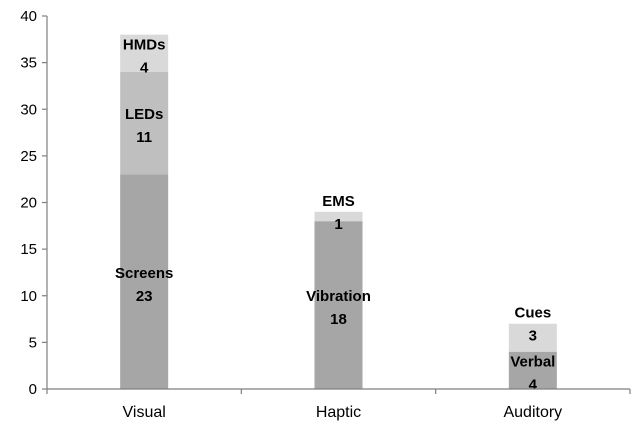 This screenshot has width=634, height=428. Describe the element at coordinates (338, 412) in the screenshot. I see `x-category-label: Haptic` at that location.